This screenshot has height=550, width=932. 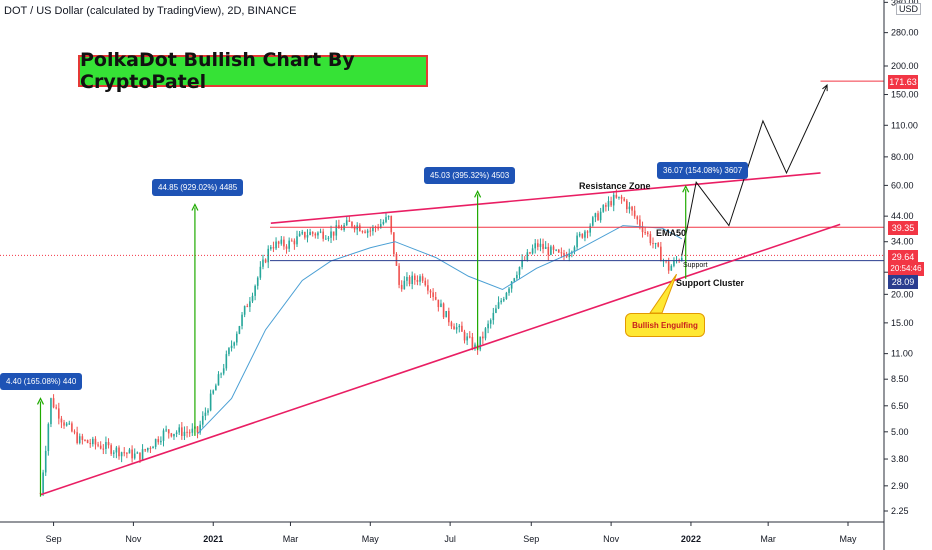 What do you see at coordinates (909, 9) in the screenshot?
I see `currency-label: USD` at bounding box center [909, 9].